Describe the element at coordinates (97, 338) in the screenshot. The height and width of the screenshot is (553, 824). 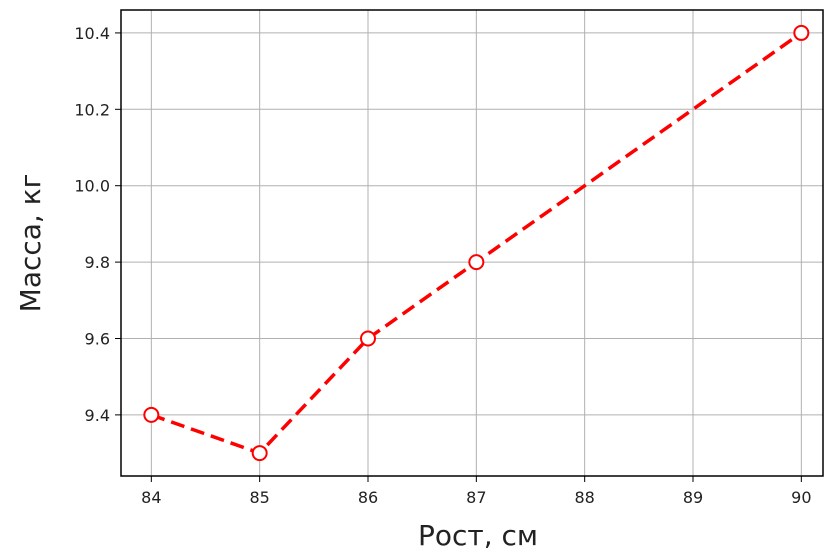
I see `y-tick-label: 9.6` at that location.